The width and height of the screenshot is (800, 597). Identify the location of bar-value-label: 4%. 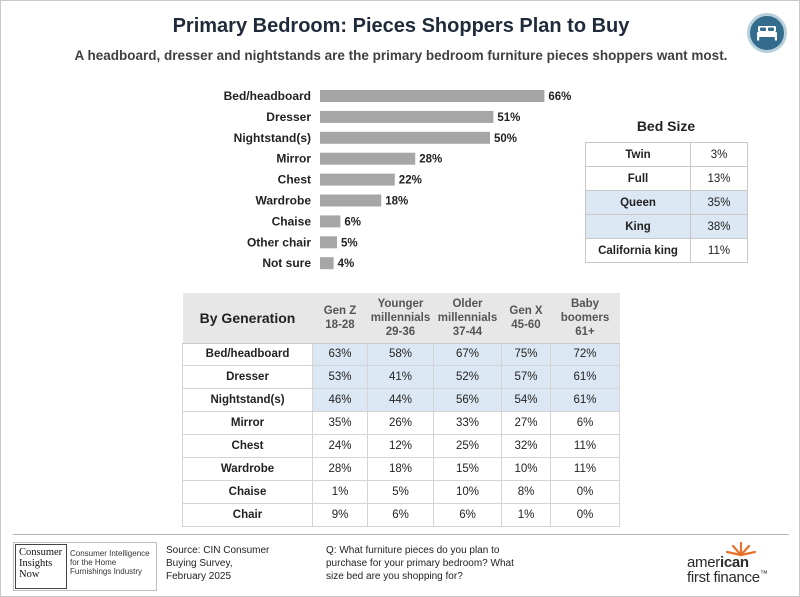
(346, 264).